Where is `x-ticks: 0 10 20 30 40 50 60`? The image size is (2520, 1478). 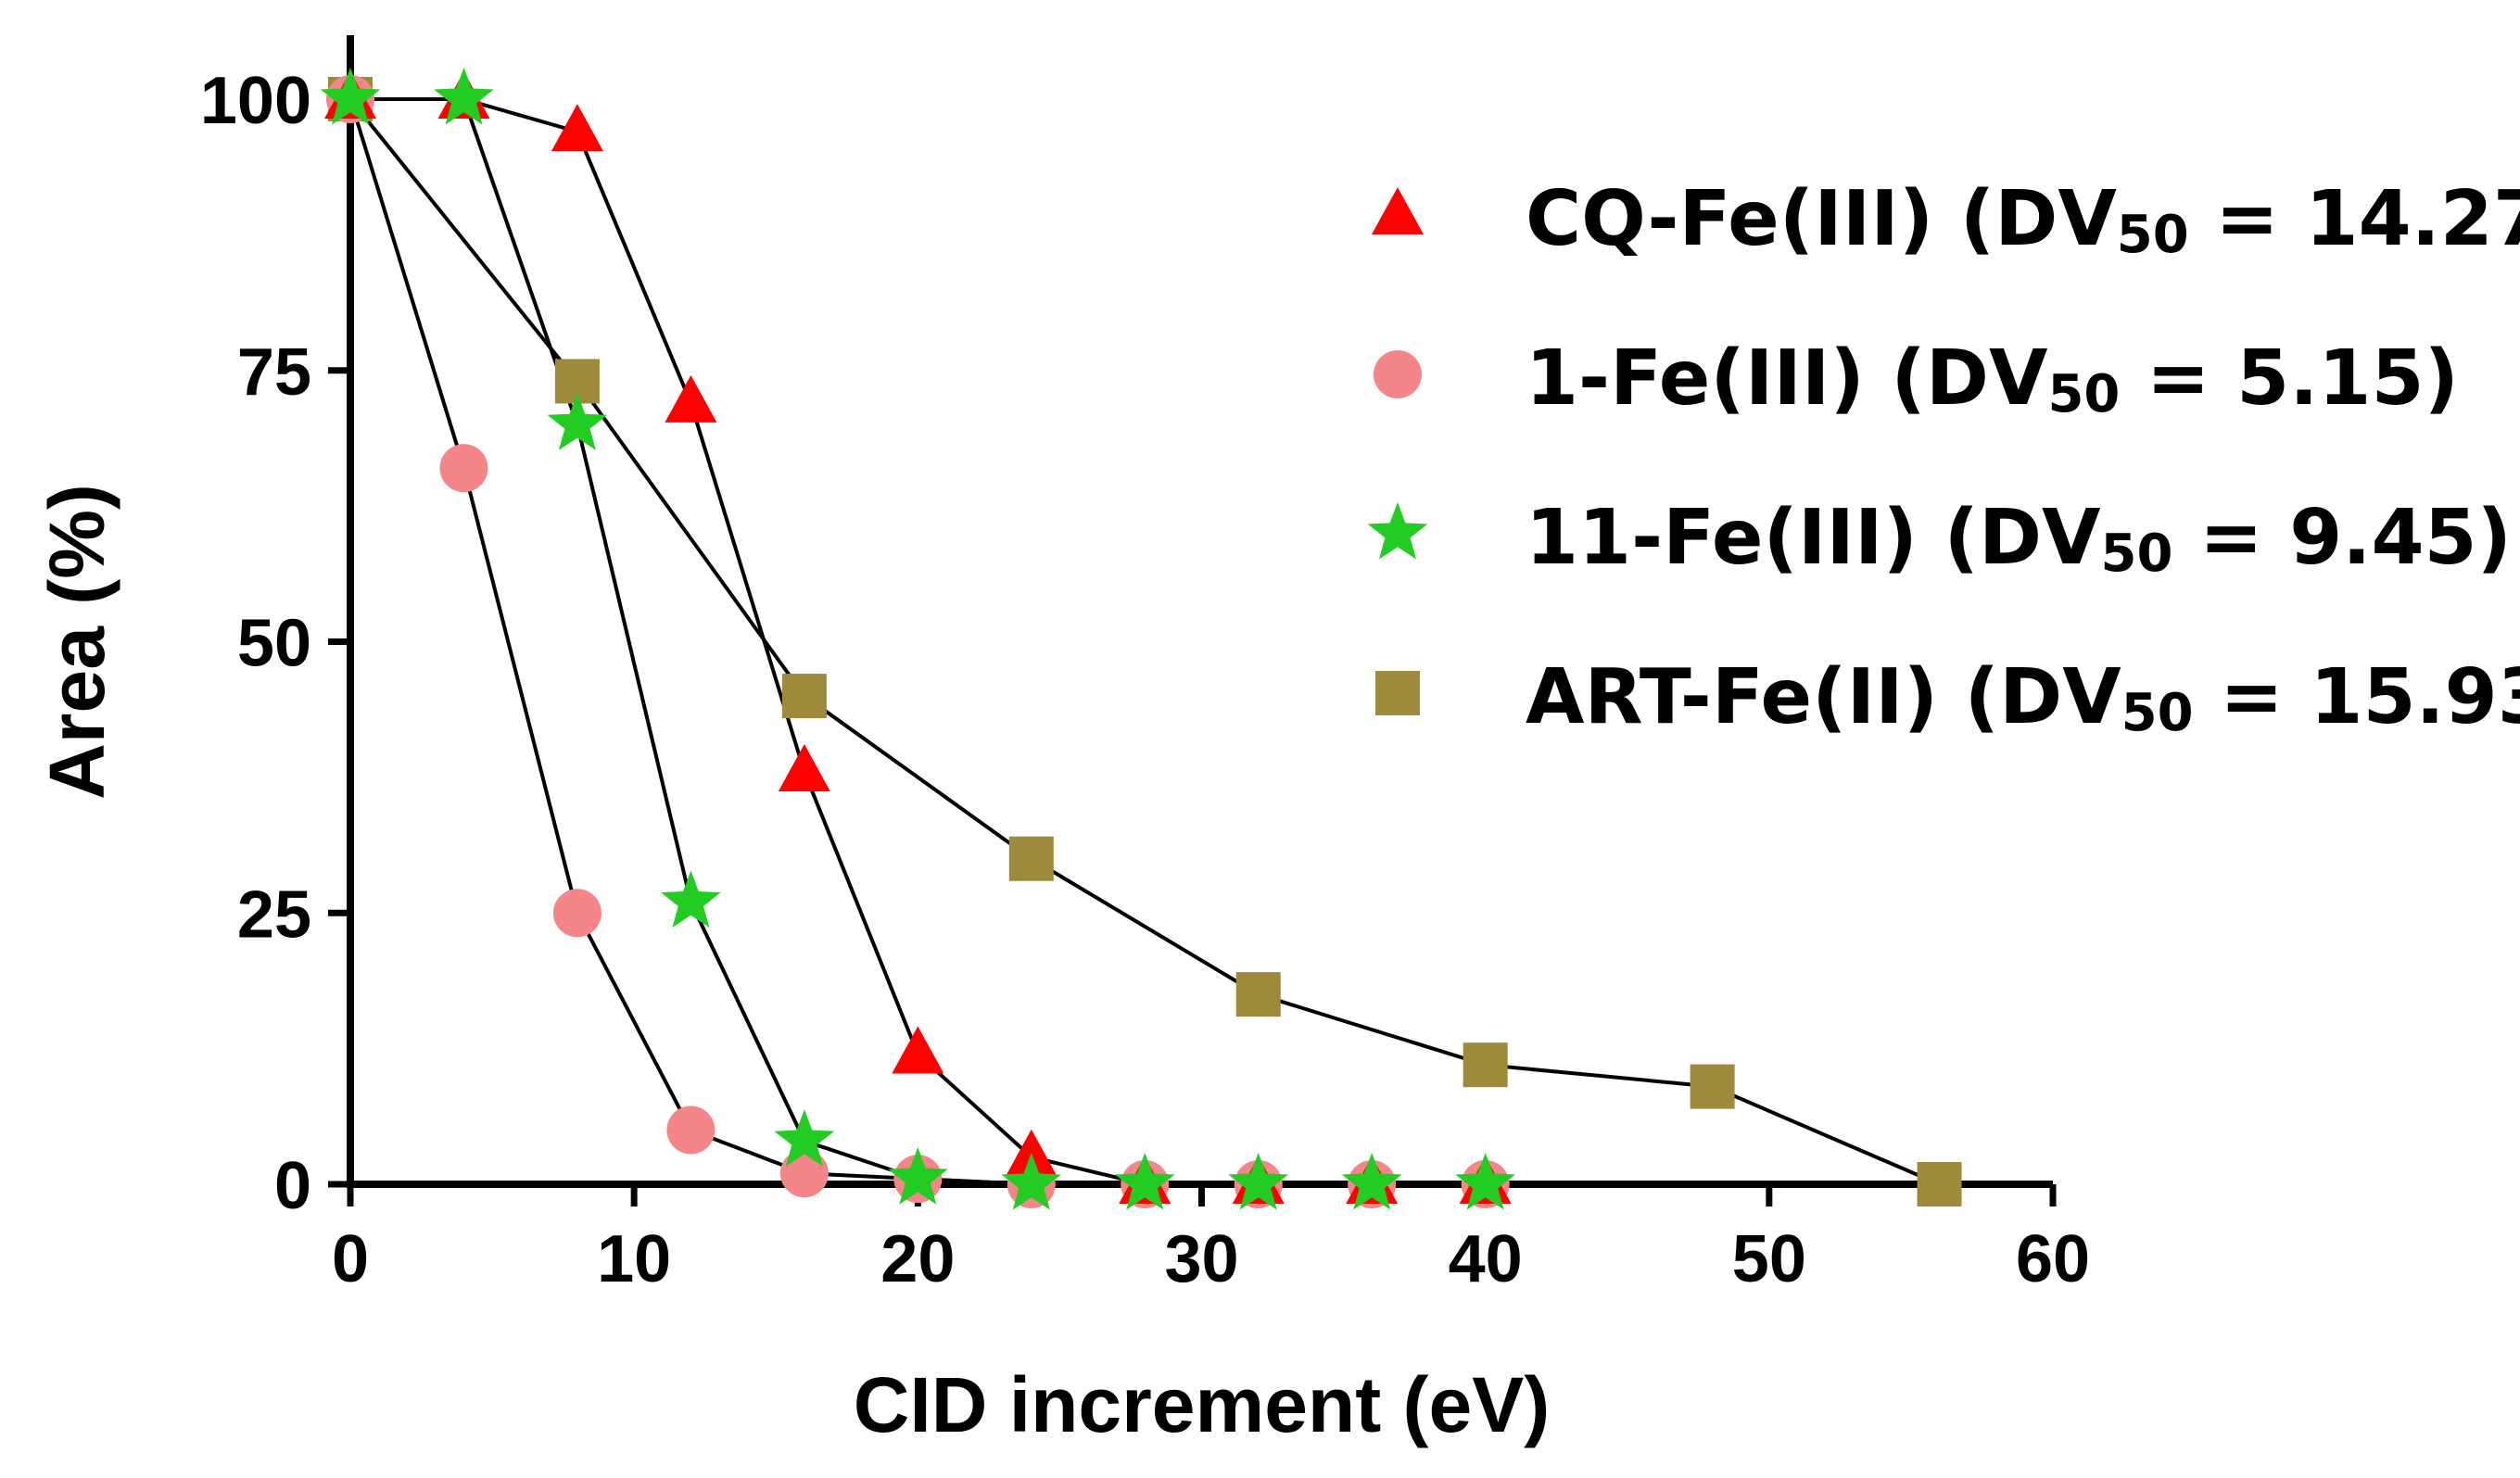 x-ticks: 0 10 20 30 40 50 60 is located at coordinates (1211, 1240).